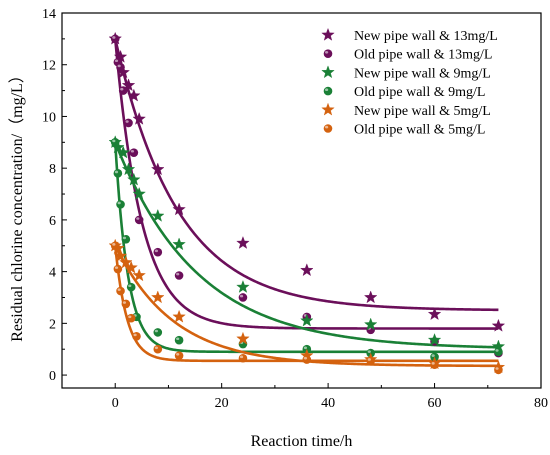  I want to click on legend-item-3: New pipe wall & 9mg/L, so click(406, 73).